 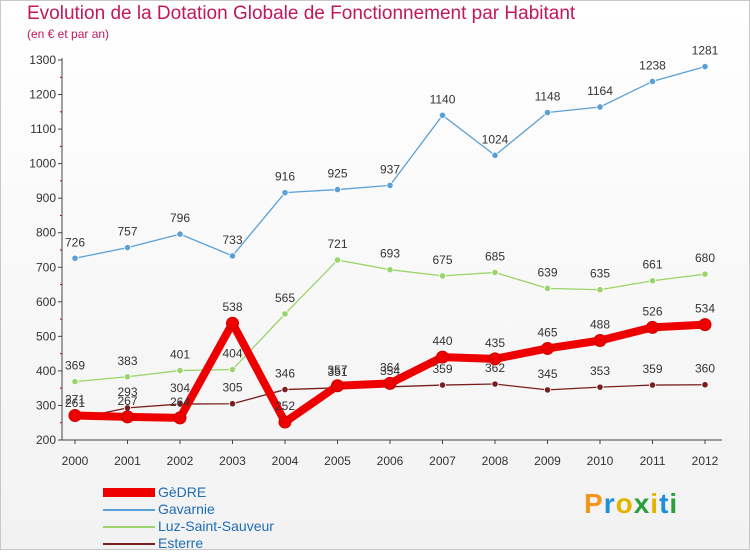 What do you see at coordinates (129, 492) in the screenshot?
I see `legend-swatch-gedre` at bounding box center [129, 492].